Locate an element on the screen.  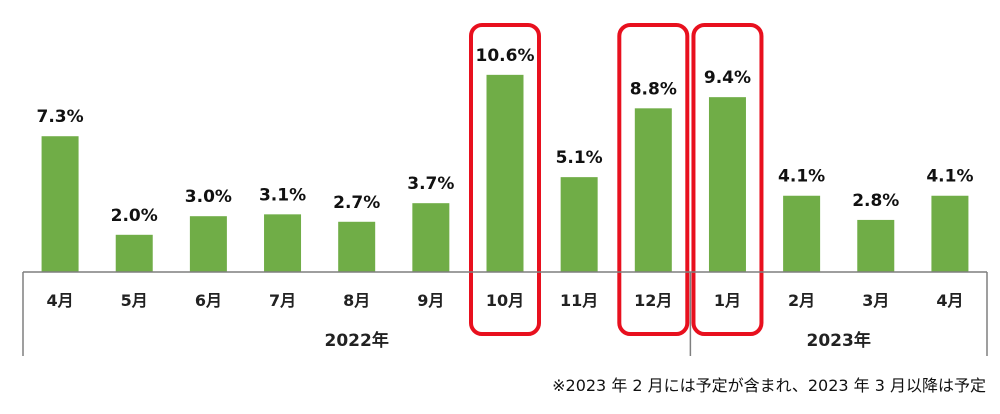
tick-label-12: 3月 is located at coordinates (875, 300).